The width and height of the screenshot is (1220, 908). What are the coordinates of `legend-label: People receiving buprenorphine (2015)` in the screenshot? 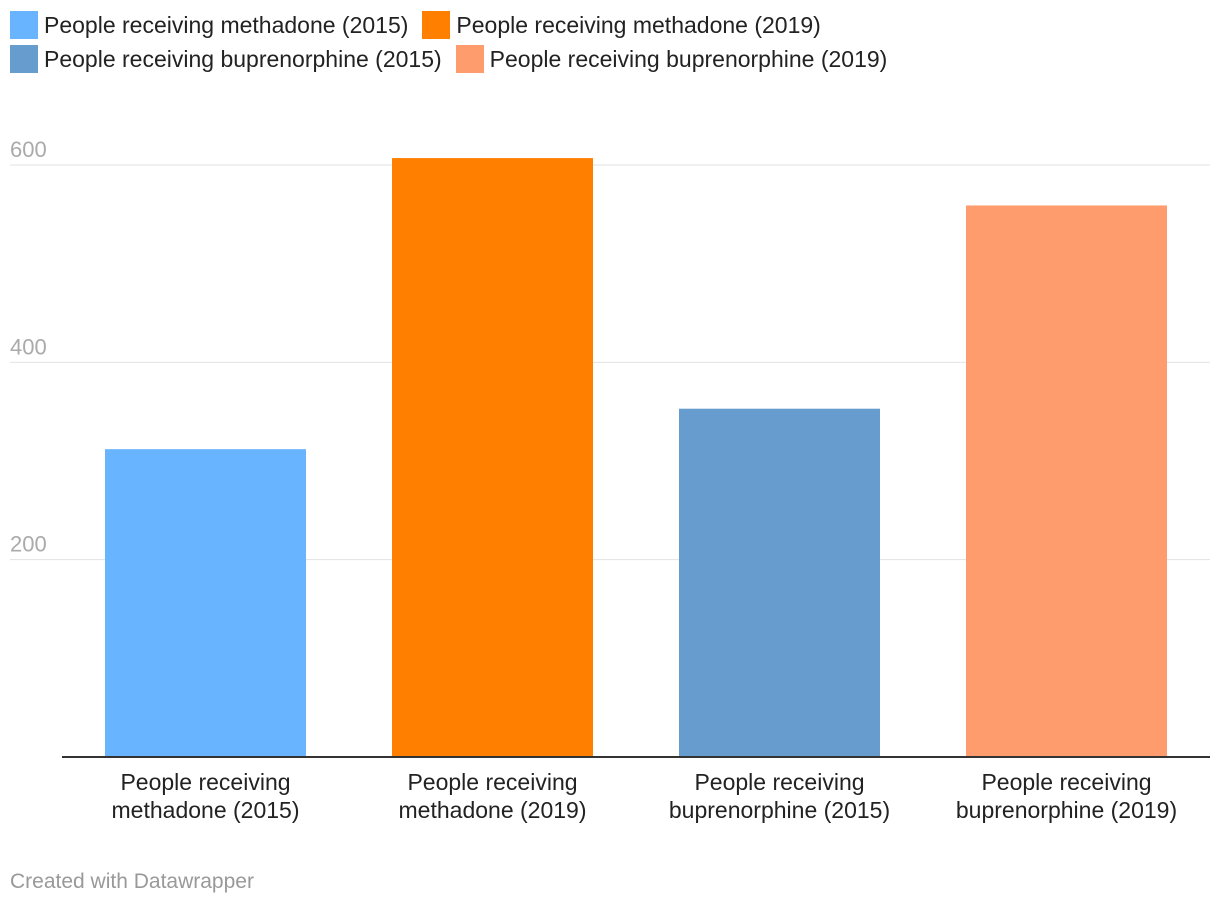 It's located at (243, 59).